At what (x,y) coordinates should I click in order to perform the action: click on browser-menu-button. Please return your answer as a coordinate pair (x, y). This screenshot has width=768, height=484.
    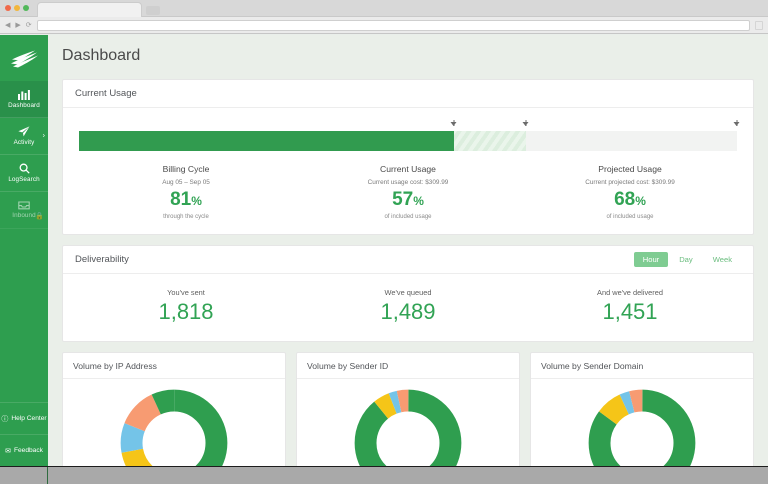
    Looking at the image, I should click on (759, 25).